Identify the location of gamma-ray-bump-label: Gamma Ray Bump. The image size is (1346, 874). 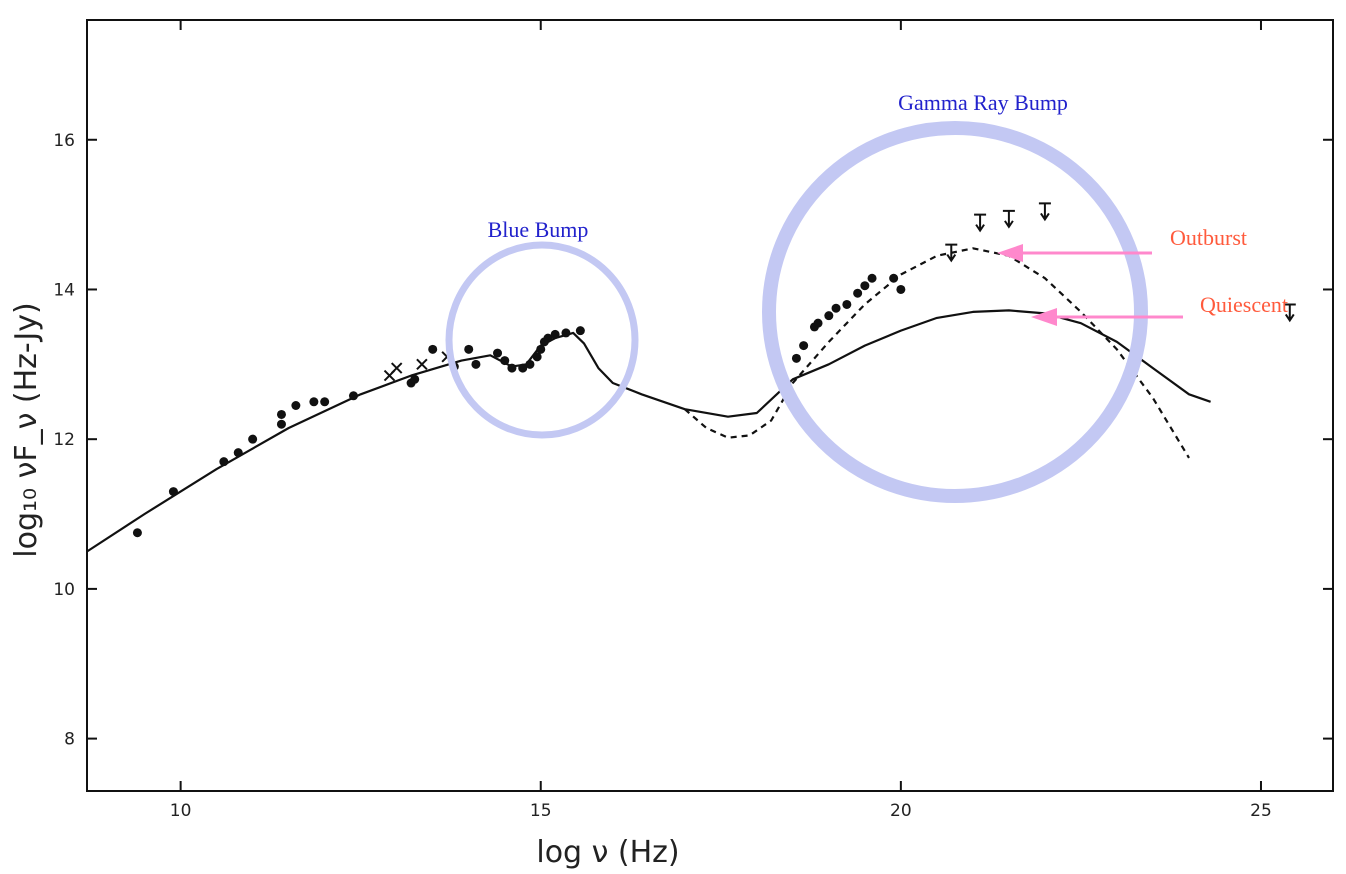
(983, 102).